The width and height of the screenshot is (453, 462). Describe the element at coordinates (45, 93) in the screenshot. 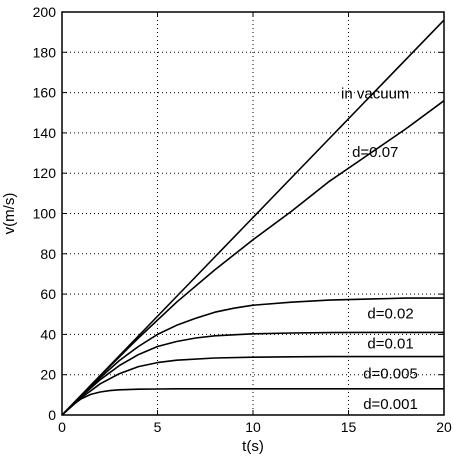

I see `y-tick-label: 160` at that location.